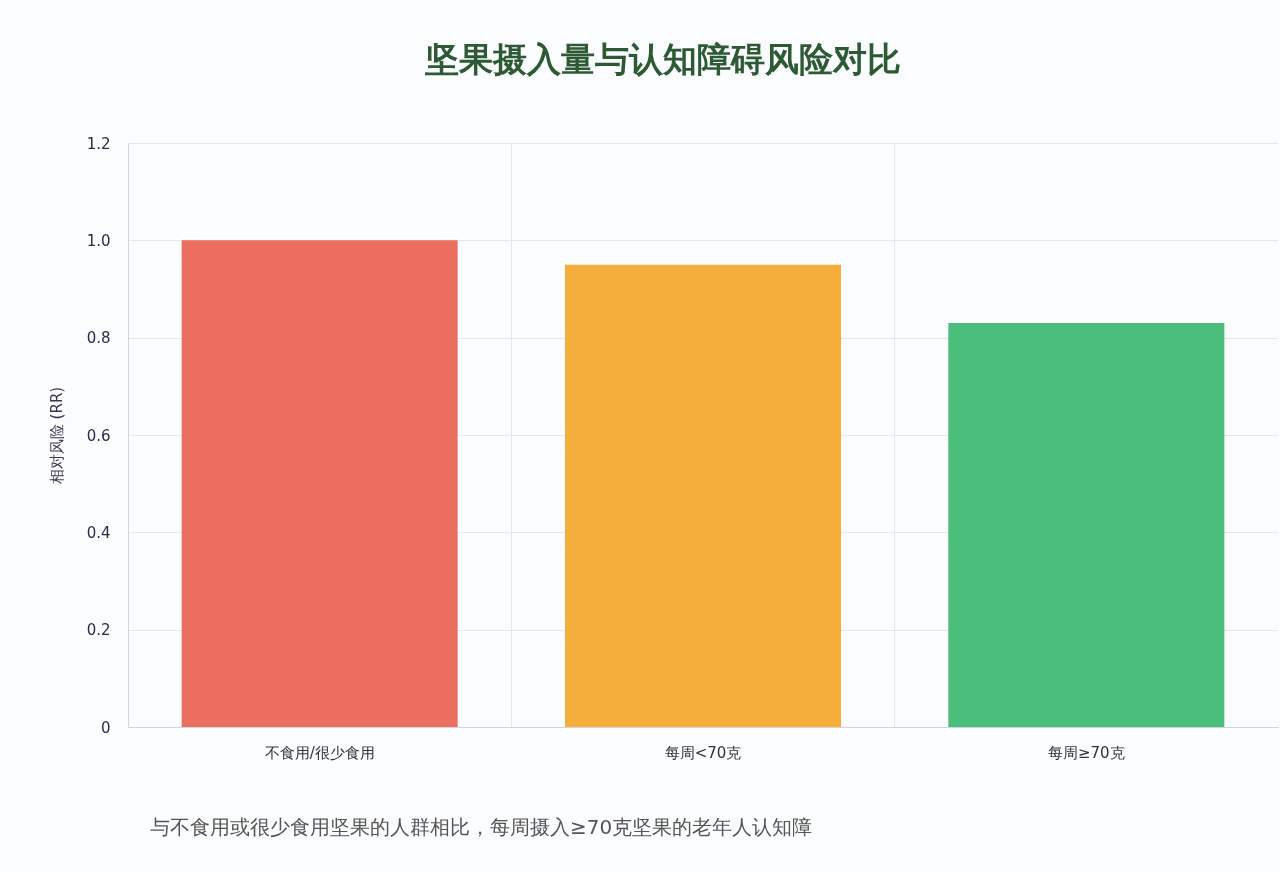 Image resolution: width=1280 pixels, height=872 pixels. I want to click on y-tick-label: 0, so click(105, 727).